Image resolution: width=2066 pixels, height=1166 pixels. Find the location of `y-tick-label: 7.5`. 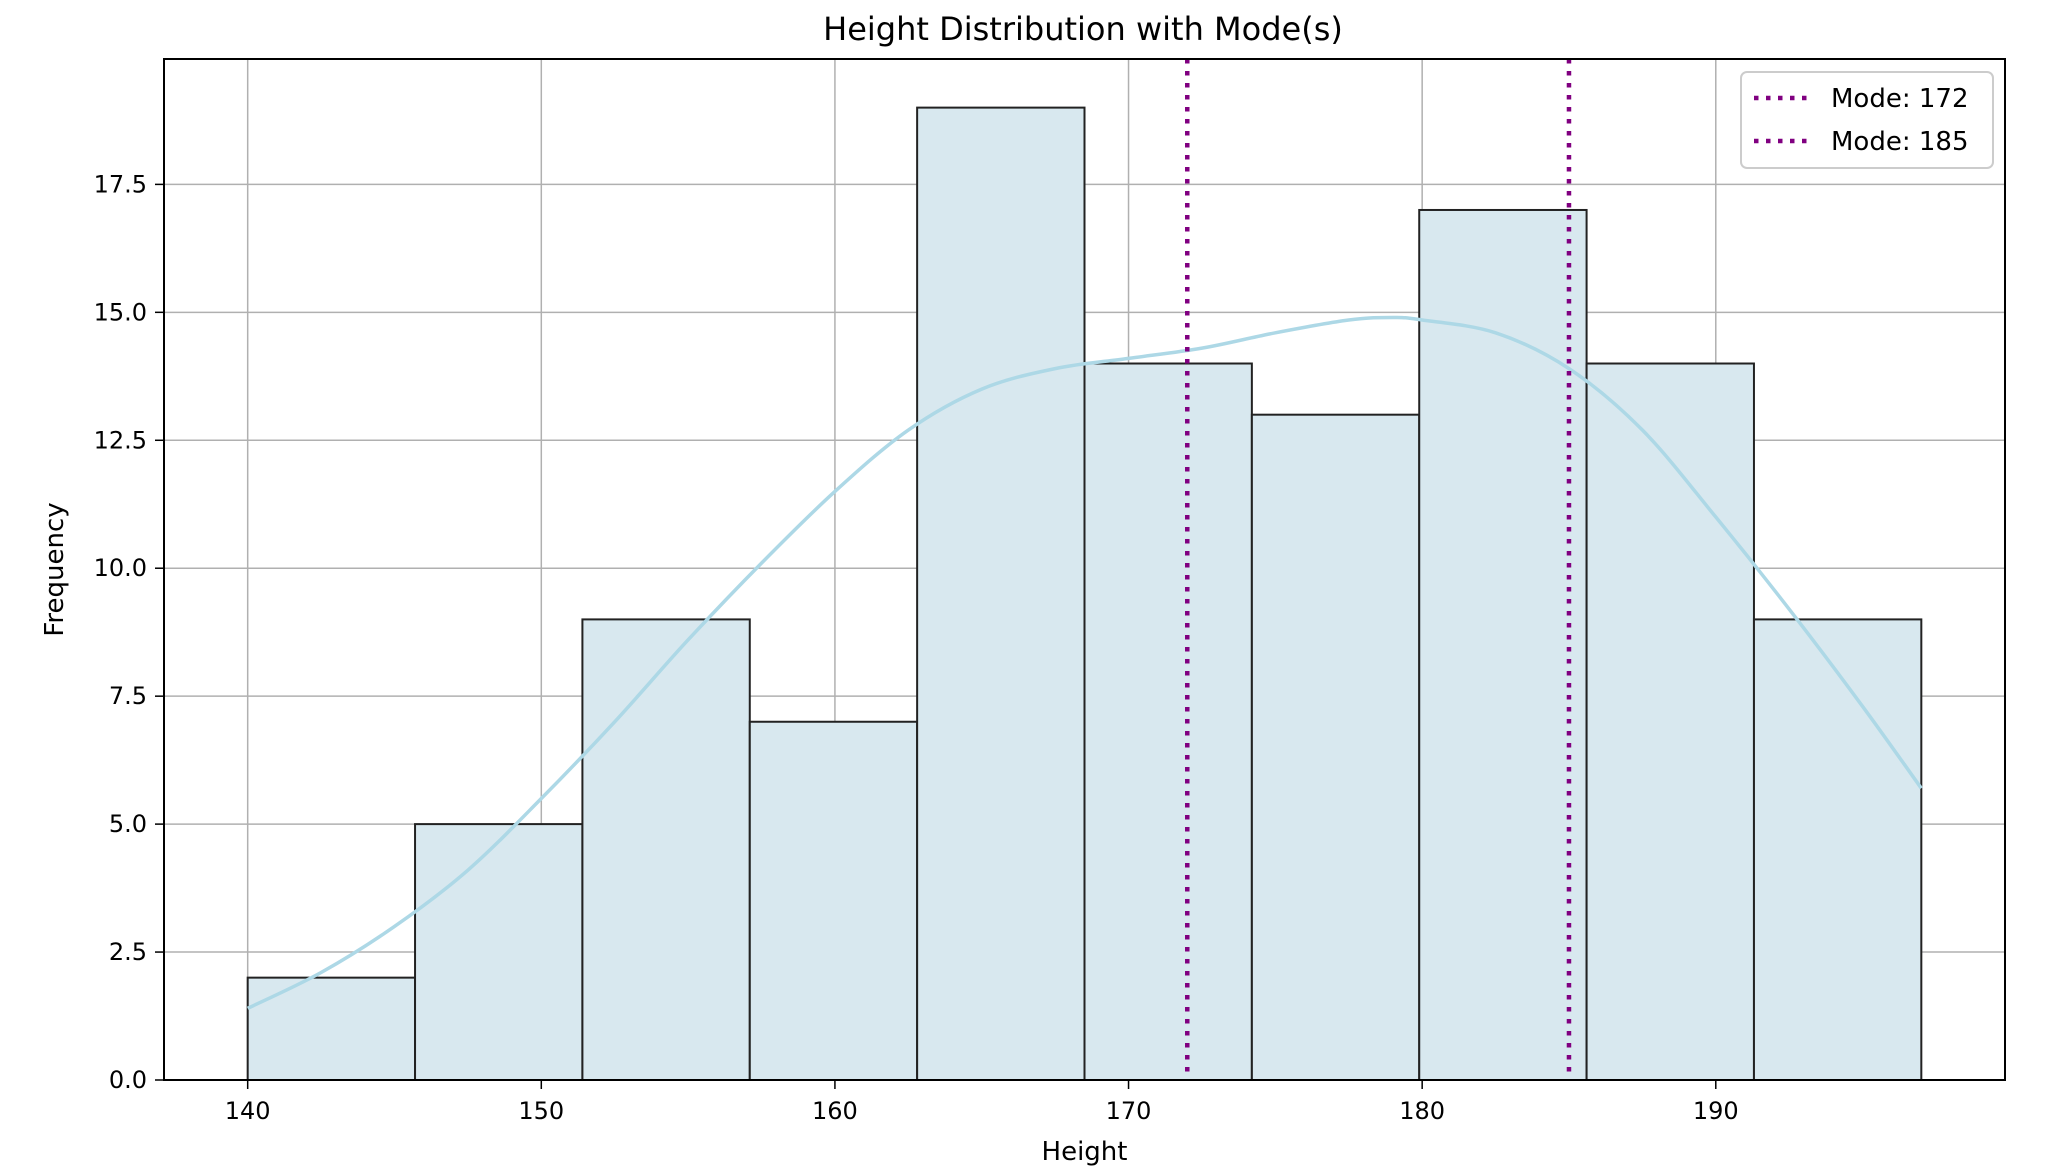

y-tick-label: 7.5 is located at coordinates (128, 696).